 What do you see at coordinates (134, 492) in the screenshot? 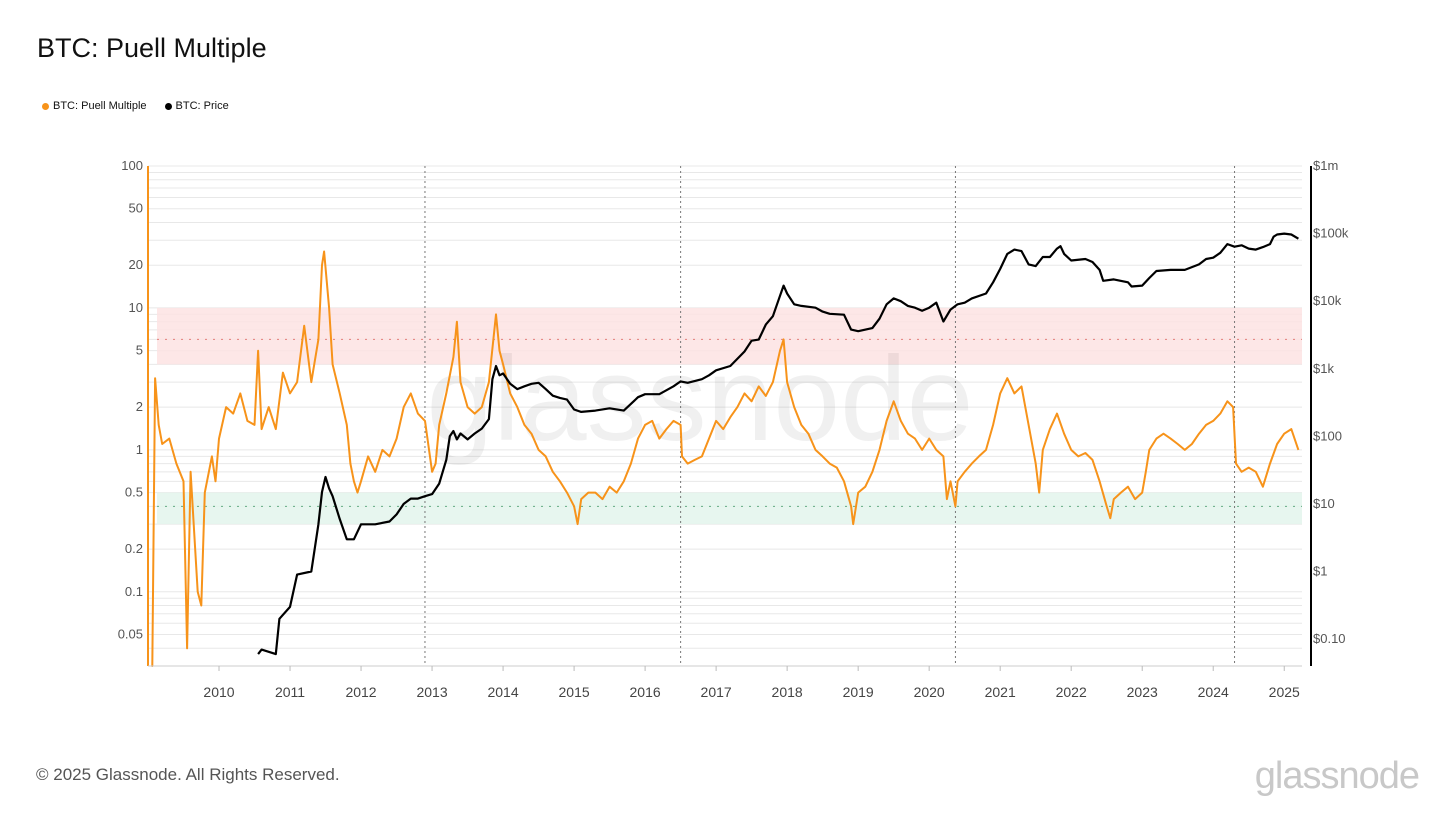
I see `y-left-tick-label: 0.5` at bounding box center [134, 492].